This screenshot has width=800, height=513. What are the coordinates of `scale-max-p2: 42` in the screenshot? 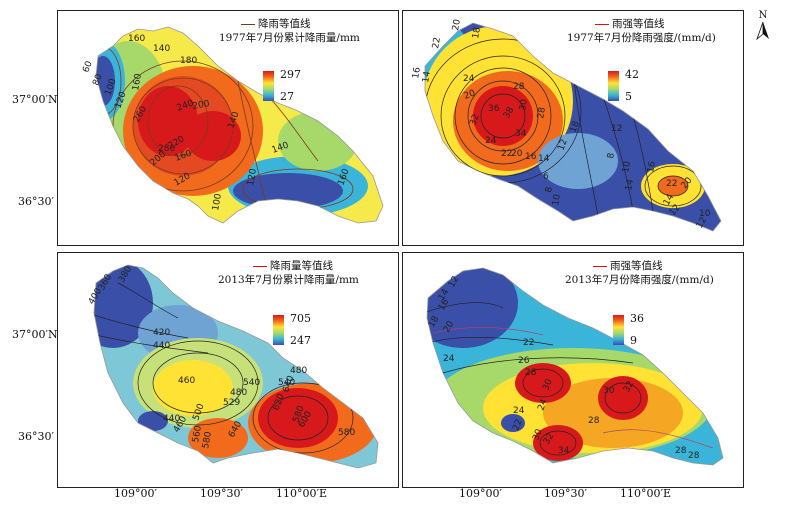 It's located at (632, 74).